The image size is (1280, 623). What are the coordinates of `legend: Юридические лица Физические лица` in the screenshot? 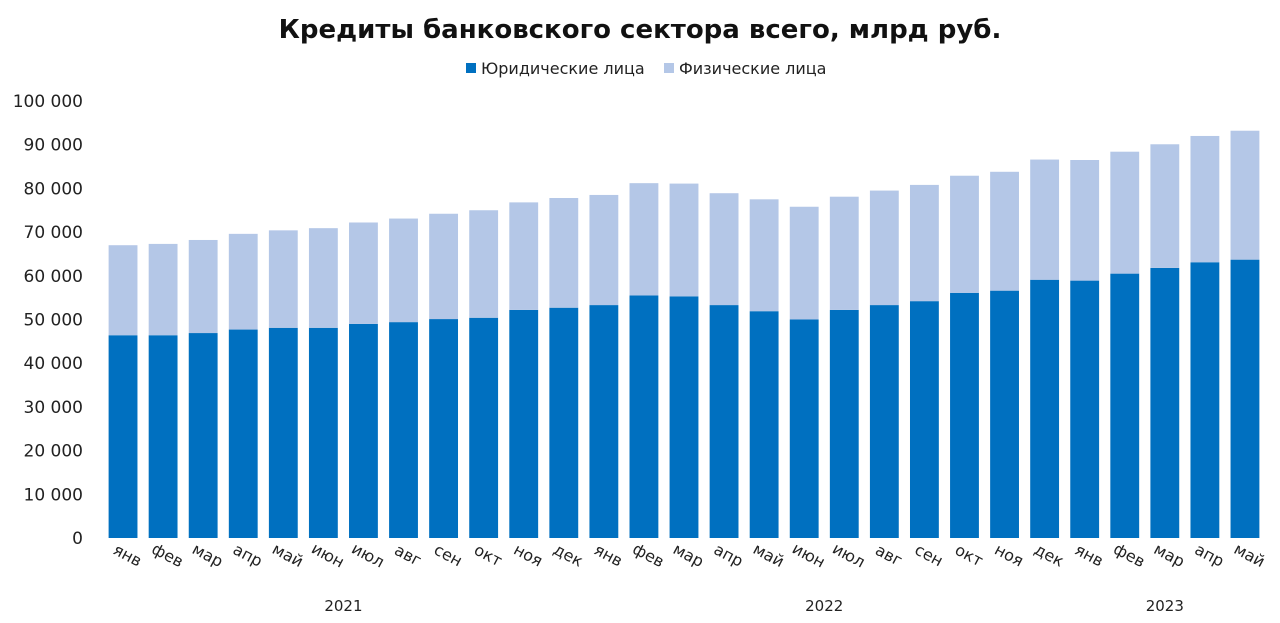 It's located at (646, 68).